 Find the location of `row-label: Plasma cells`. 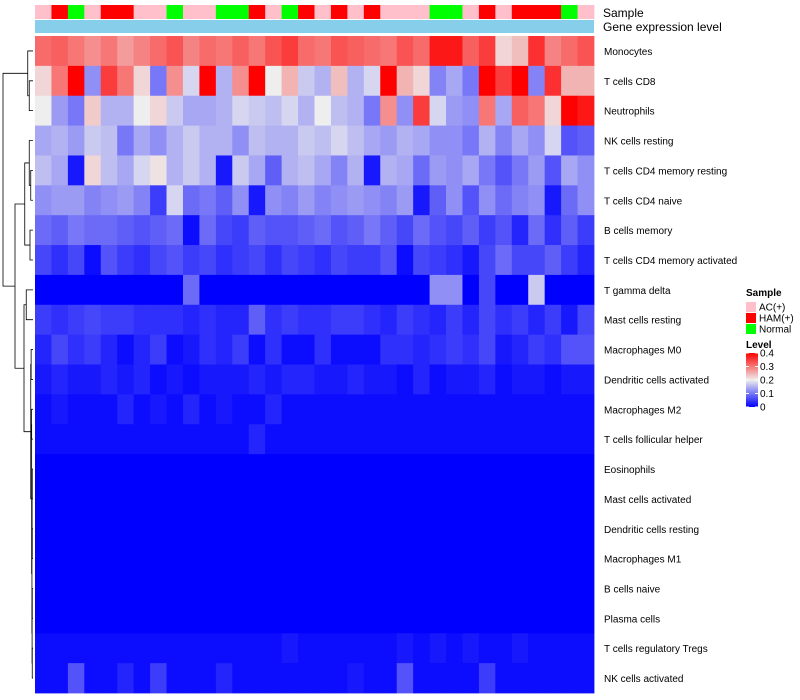

row-label: Plasma cells is located at coordinates (632, 619).